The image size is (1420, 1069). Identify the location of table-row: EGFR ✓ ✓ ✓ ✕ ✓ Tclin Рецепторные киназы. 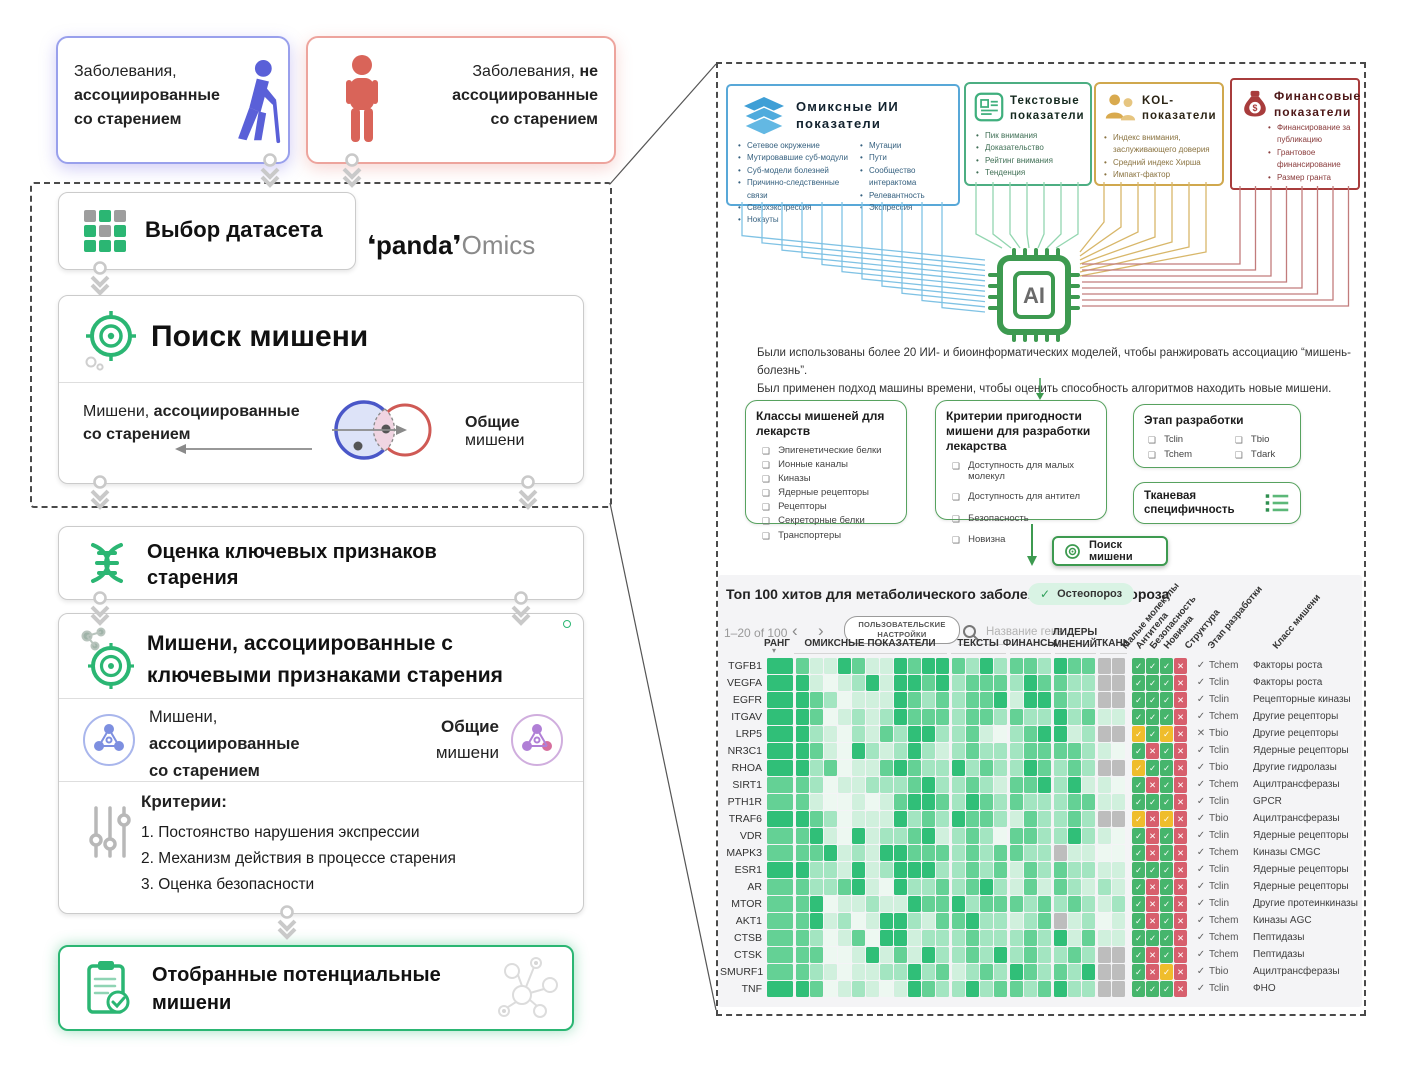
(1041, 700).